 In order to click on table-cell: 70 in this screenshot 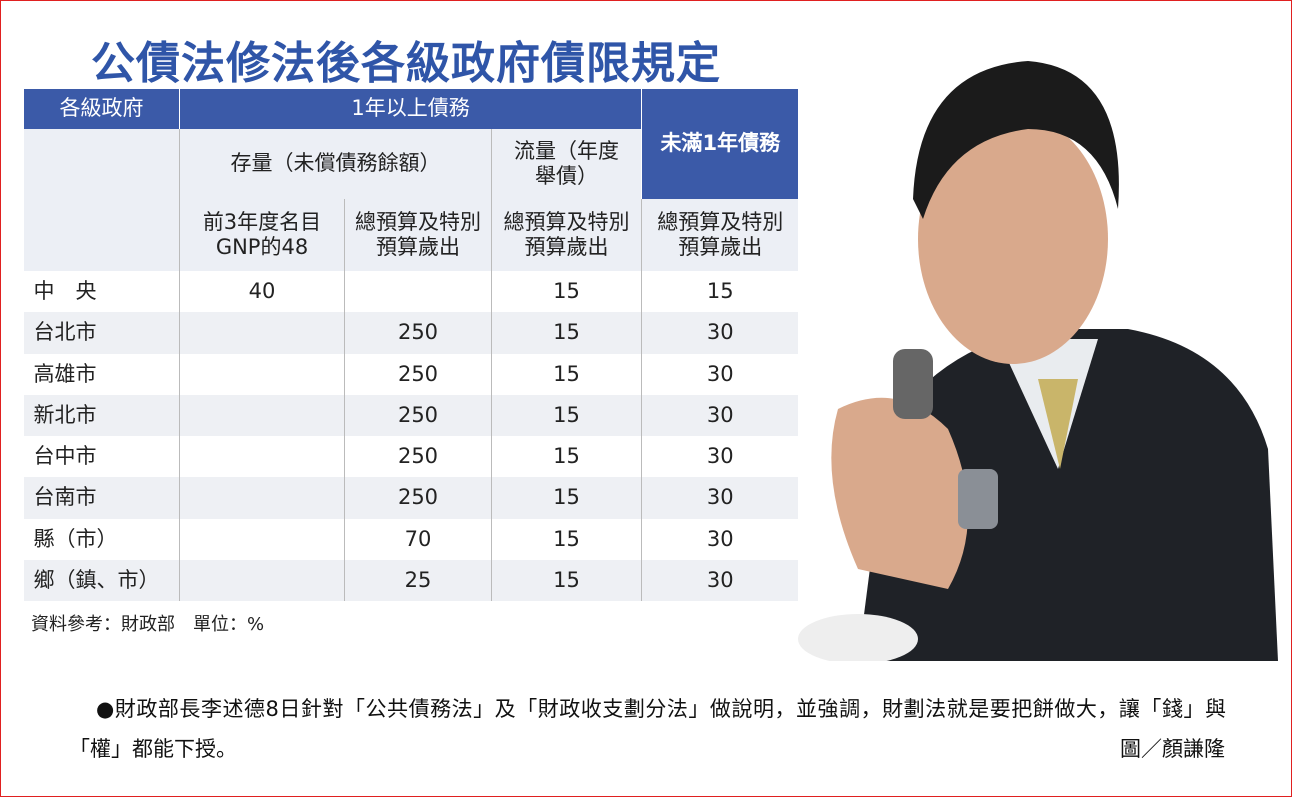, I will do `click(418, 539)`.